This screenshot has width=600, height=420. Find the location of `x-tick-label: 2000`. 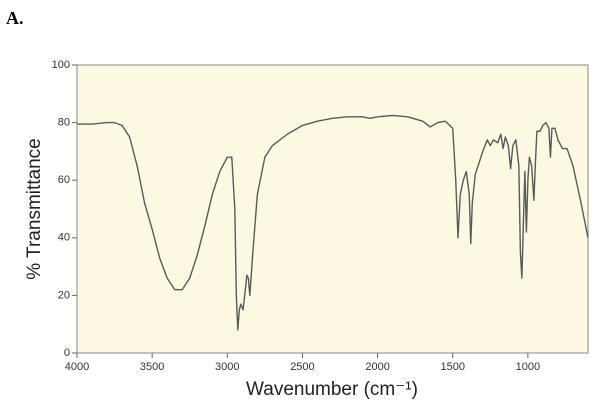

x-tick-label: 2000 is located at coordinates (377, 367).